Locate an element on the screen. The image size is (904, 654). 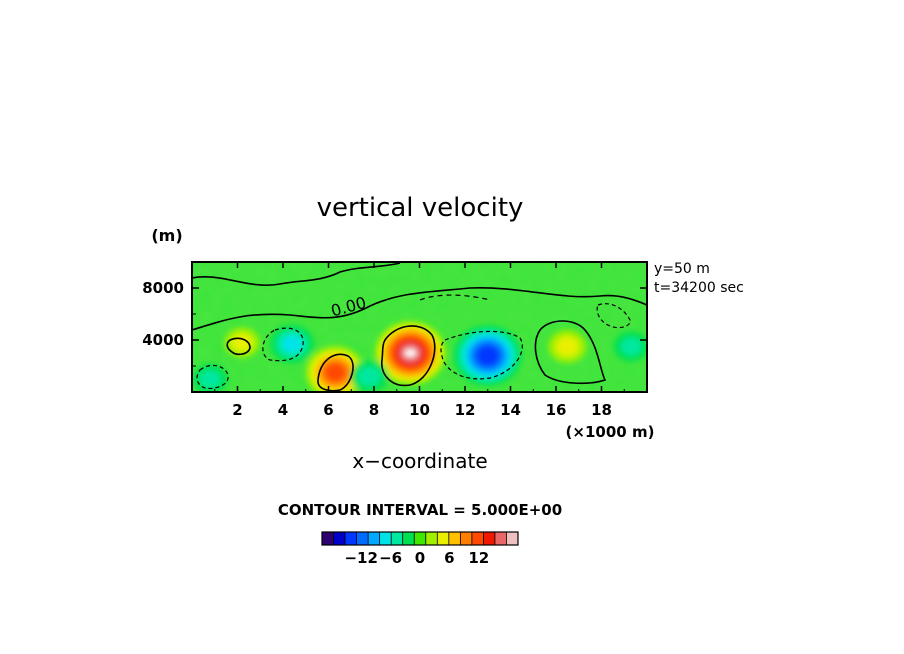
x-tick-label: 18 is located at coordinates (601, 410).